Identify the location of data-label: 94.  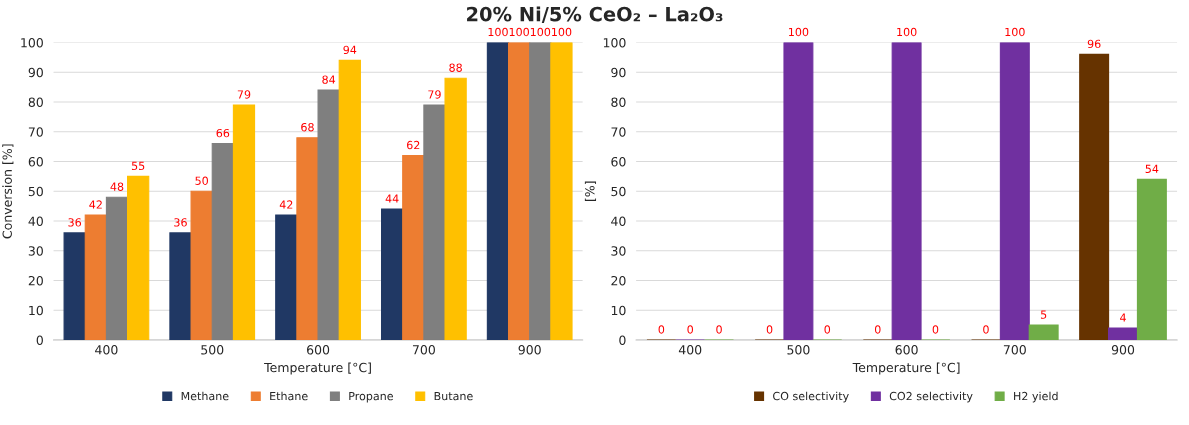
(350, 50).